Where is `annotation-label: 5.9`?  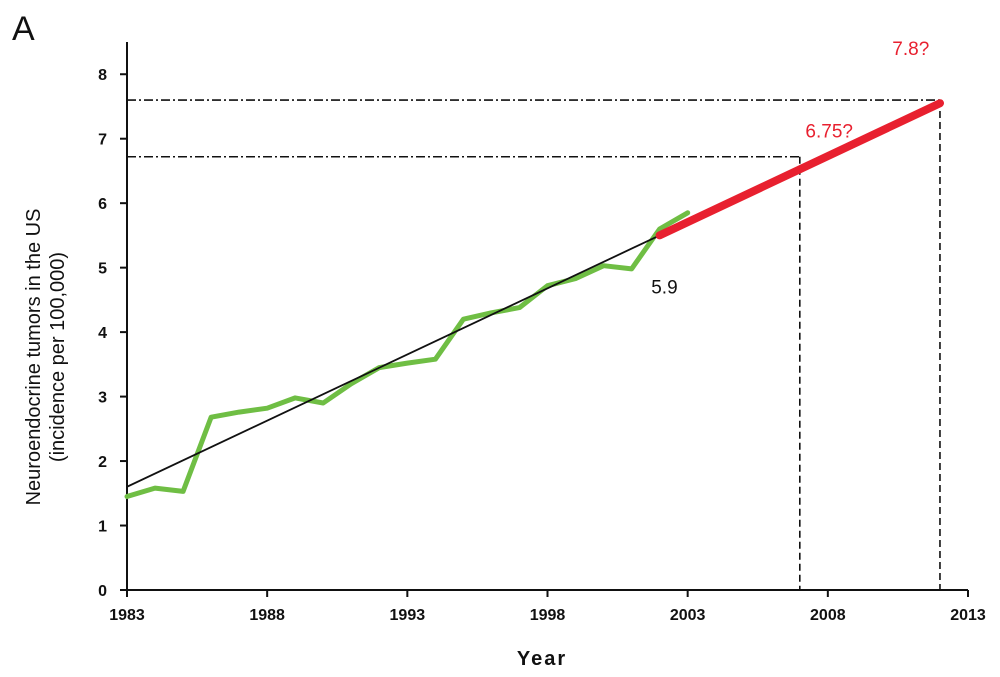 annotation-label: 5.9 is located at coordinates (664, 287).